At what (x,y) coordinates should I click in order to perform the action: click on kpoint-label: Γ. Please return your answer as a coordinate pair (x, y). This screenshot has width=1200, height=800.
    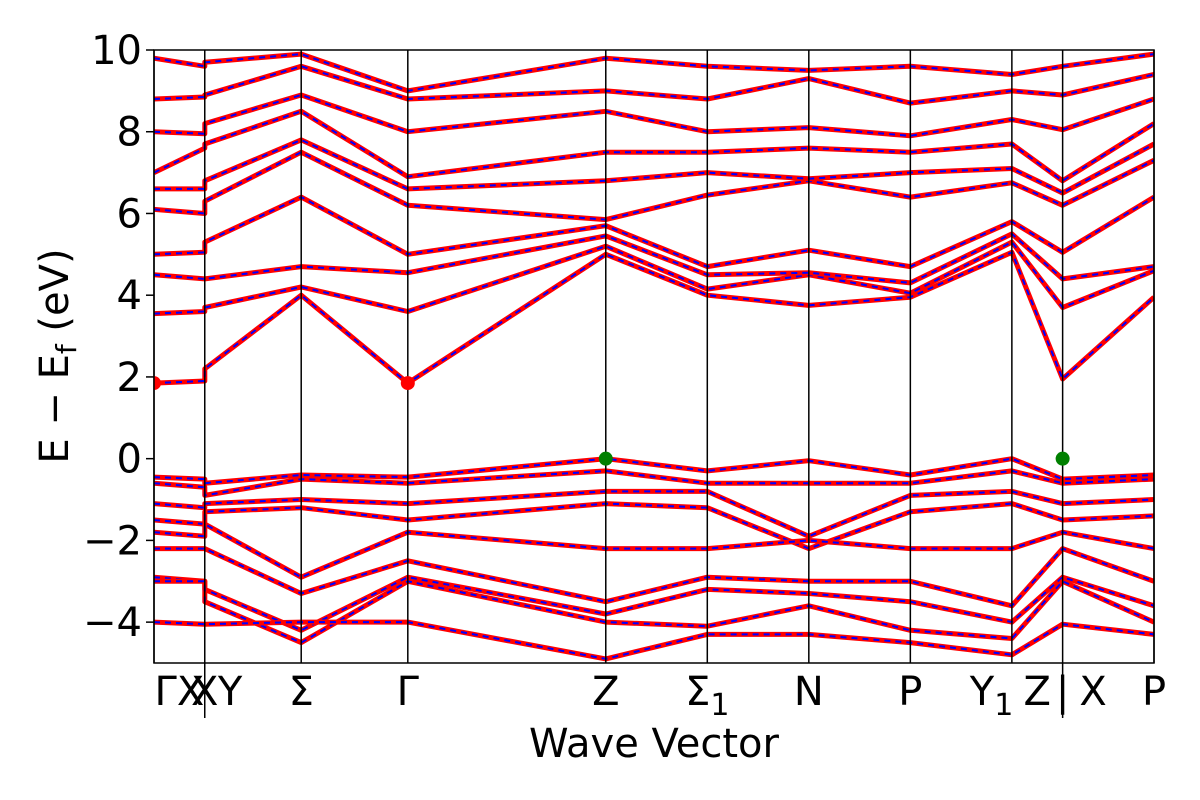
    Looking at the image, I should click on (408, 692).